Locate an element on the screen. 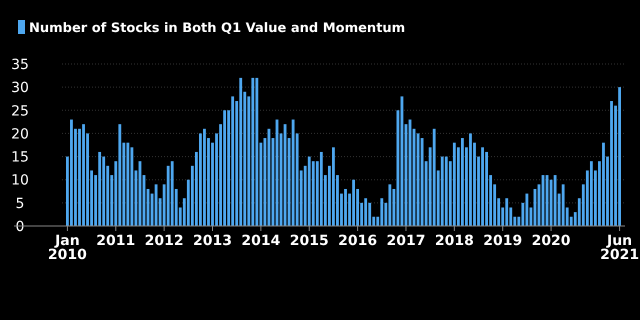  y-tick-label: 10 is located at coordinates (20, 180).